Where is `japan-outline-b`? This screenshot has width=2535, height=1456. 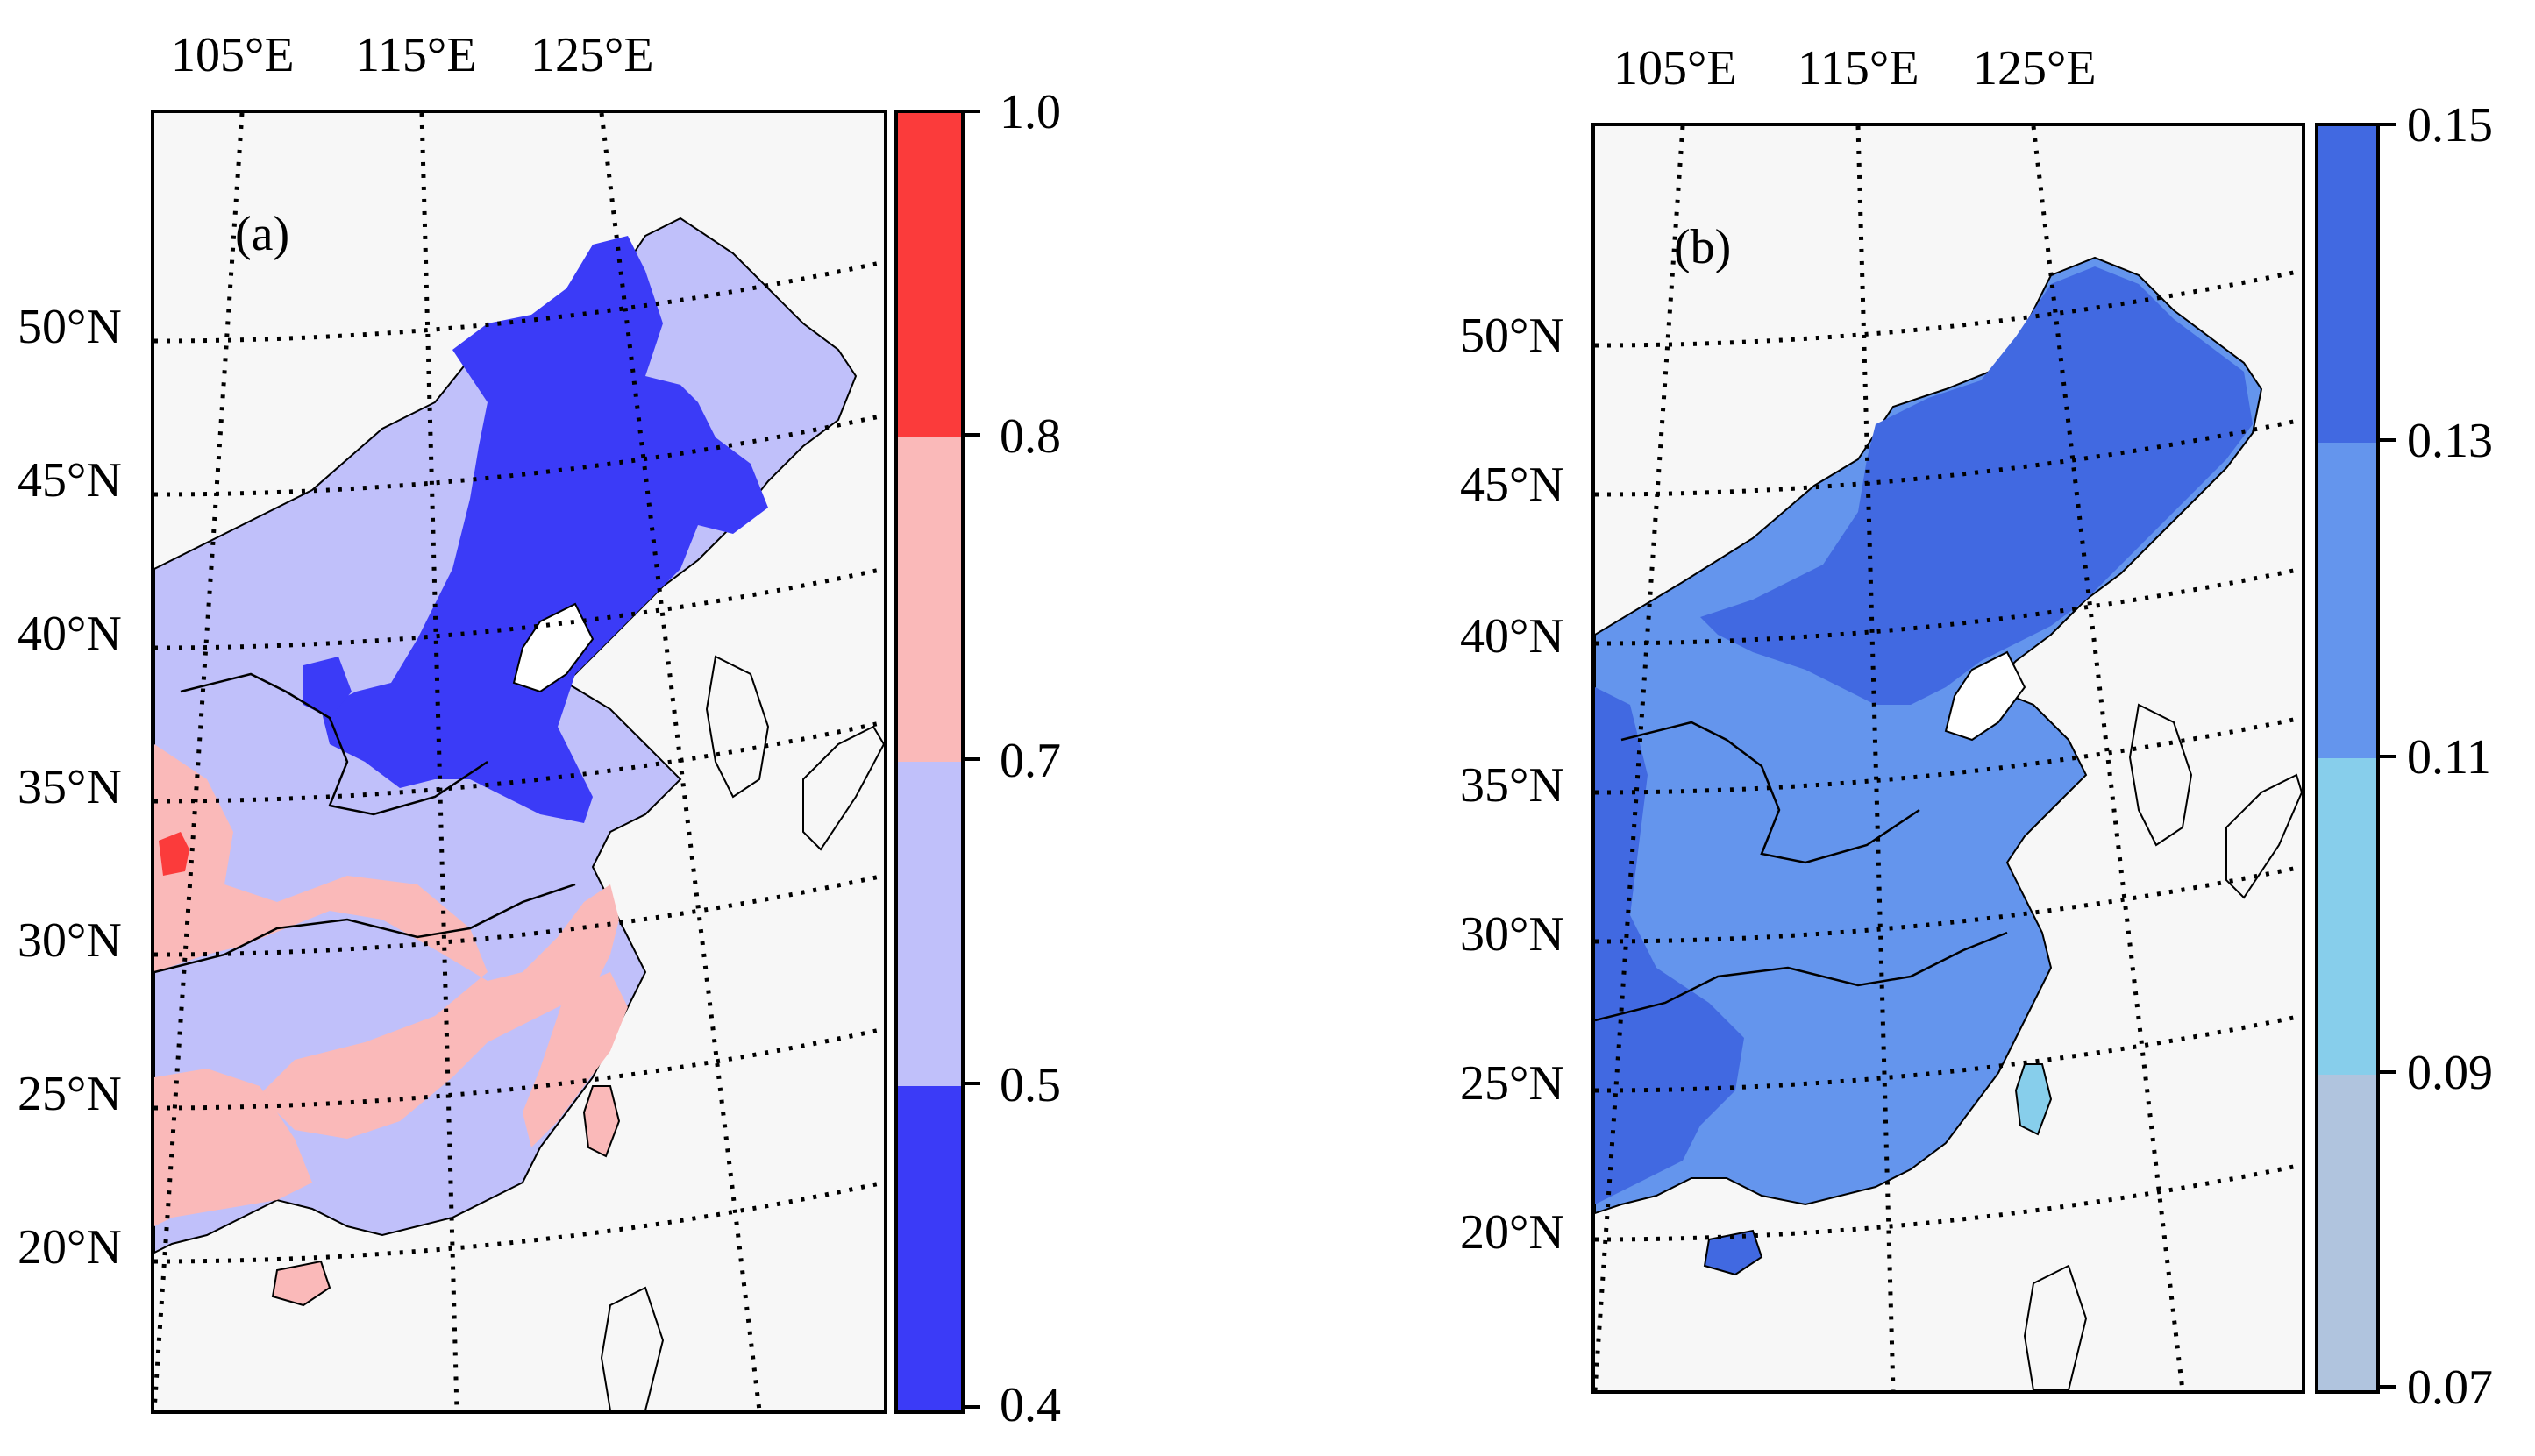 japan-outline-b is located at coordinates (2263, 836).